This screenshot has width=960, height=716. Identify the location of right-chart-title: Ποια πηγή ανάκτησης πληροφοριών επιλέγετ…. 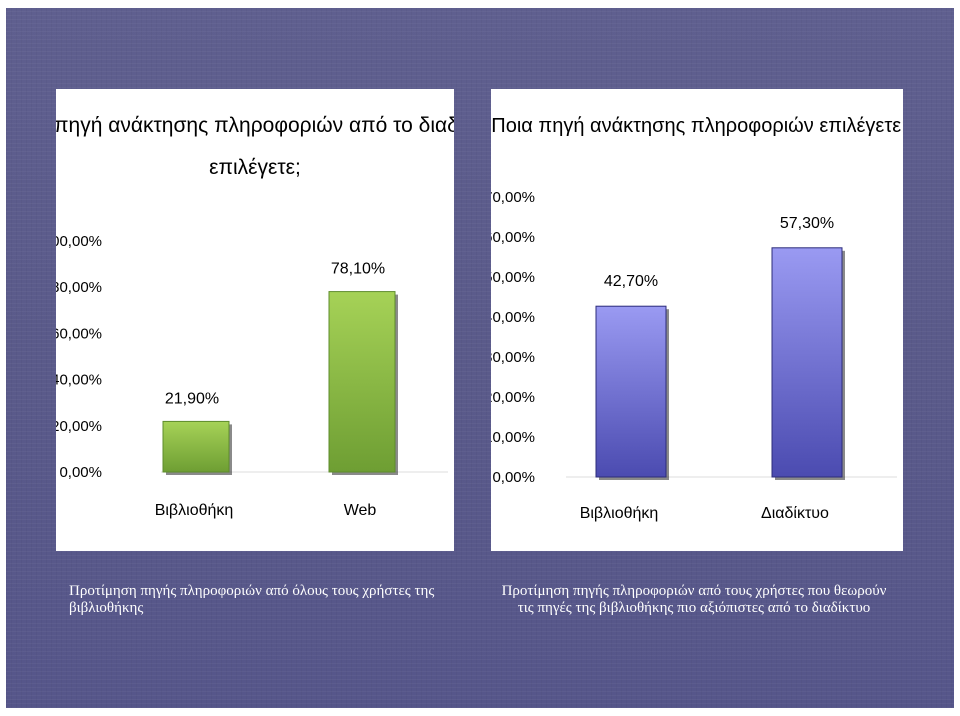
(697, 126).